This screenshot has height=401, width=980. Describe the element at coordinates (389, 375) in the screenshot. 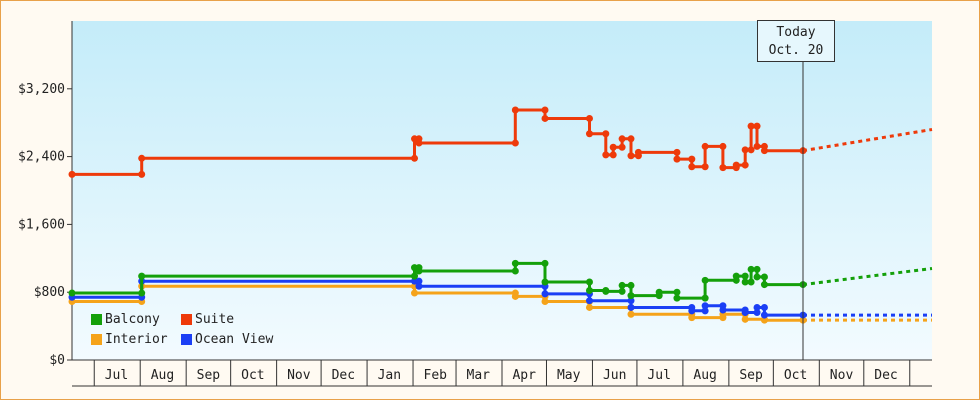

I see `month-label: Jan` at that location.